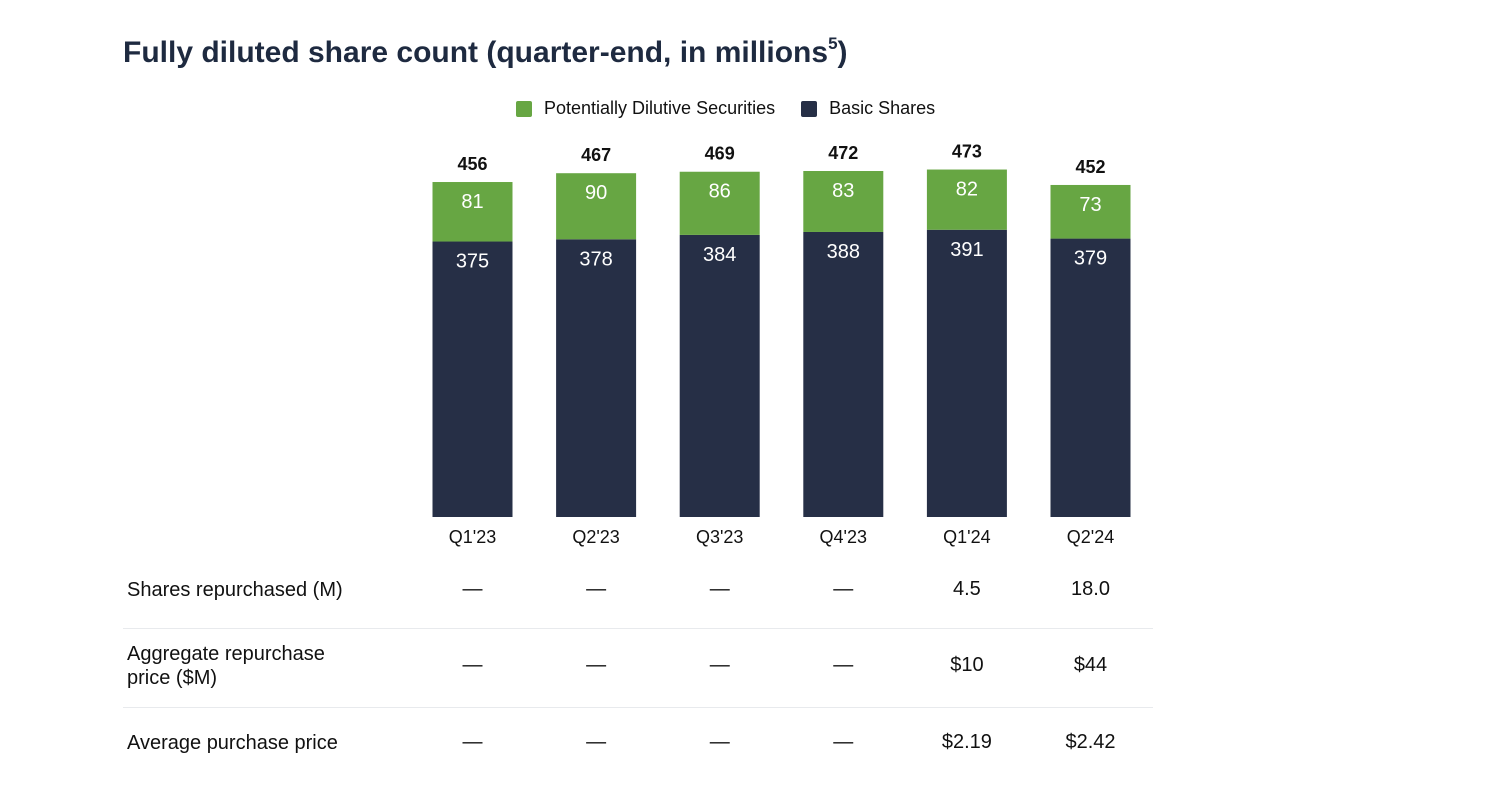 This screenshot has width=1512, height=802. Describe the element at coordinates (1090, 259) in the screenshot. I see `data-label-basic: 379` at that location.